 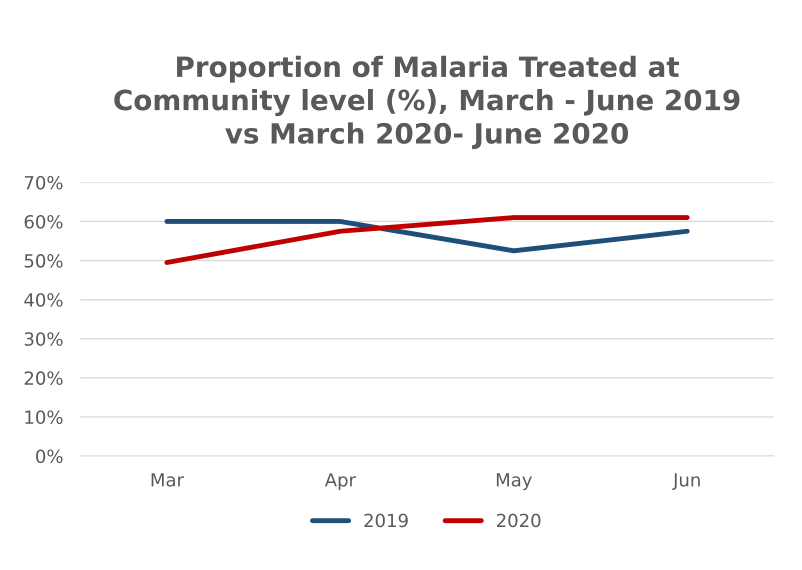 I want to click on x-tick-label: Mar, so click(x=168, y=480).